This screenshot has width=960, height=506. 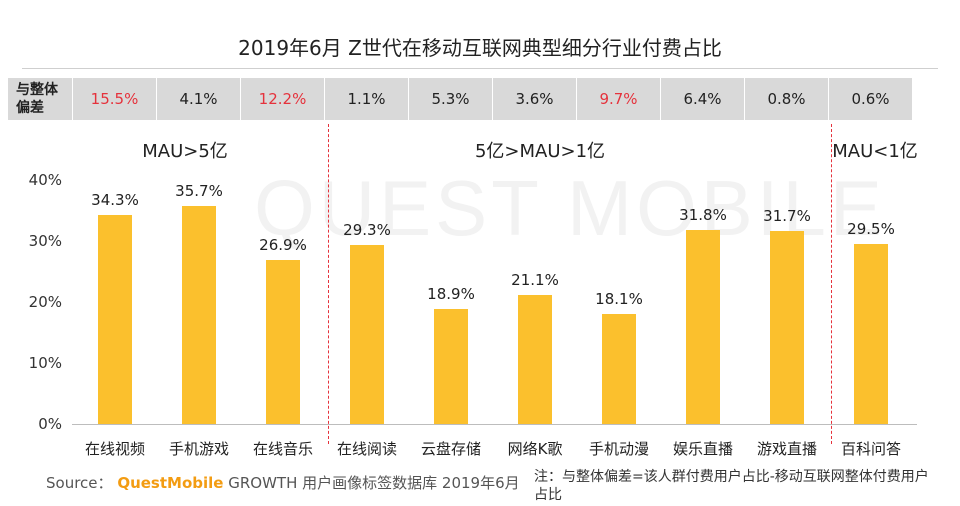 What do you see at coordinates (185, 151) in the screenshot?
I see `group-label-1: MAU>5亿` at bounding box center [185, 151].